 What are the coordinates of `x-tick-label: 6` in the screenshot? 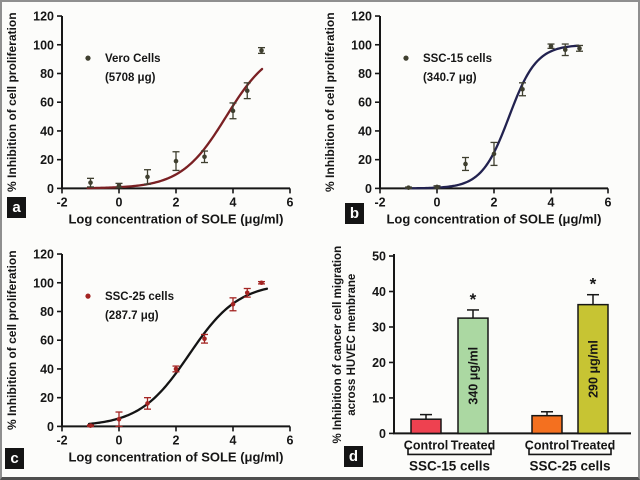 It's located at (608, 202).